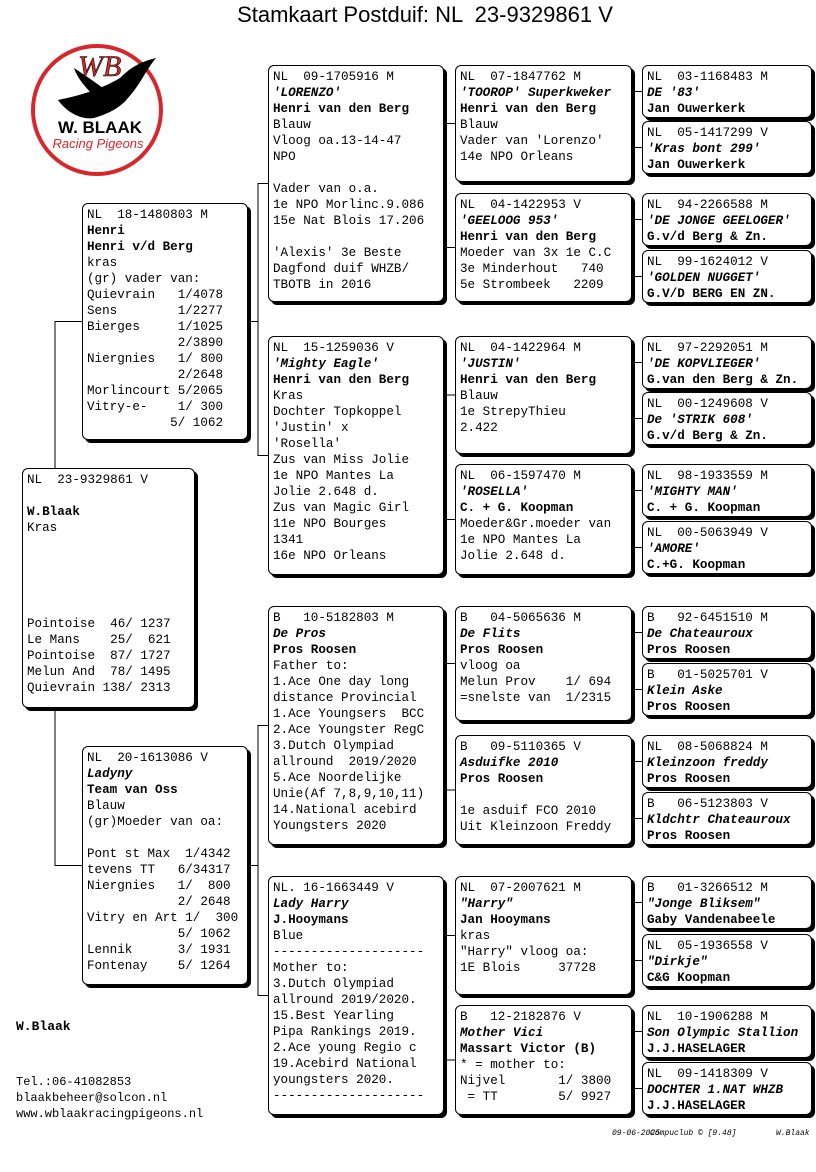 Image resolution: width=816 pixels, height=1172 pixels. I want to click on box-line: 14e NPO Orleans, so click(517, 157).